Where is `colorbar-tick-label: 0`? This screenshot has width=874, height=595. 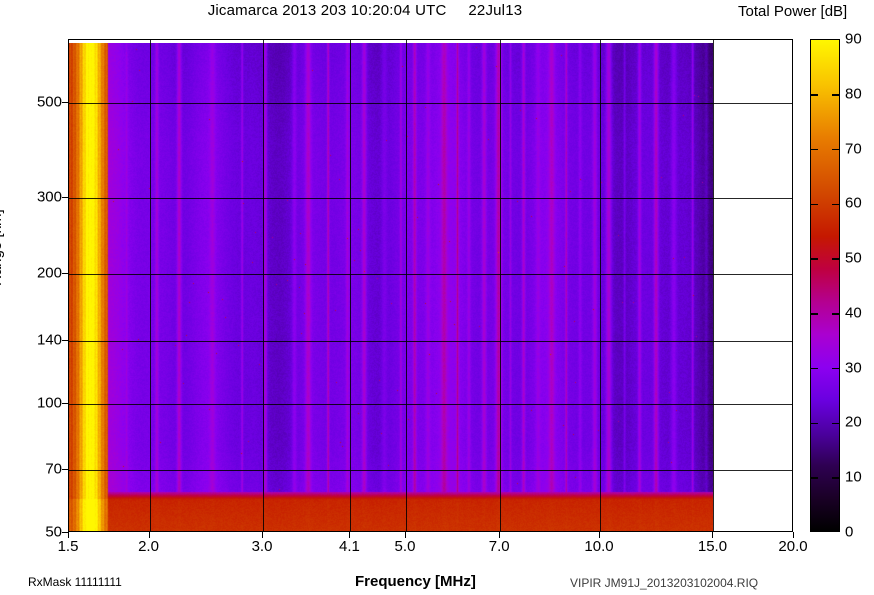 colorbar-tick-label: 0 is located at coordinates (849, 532).